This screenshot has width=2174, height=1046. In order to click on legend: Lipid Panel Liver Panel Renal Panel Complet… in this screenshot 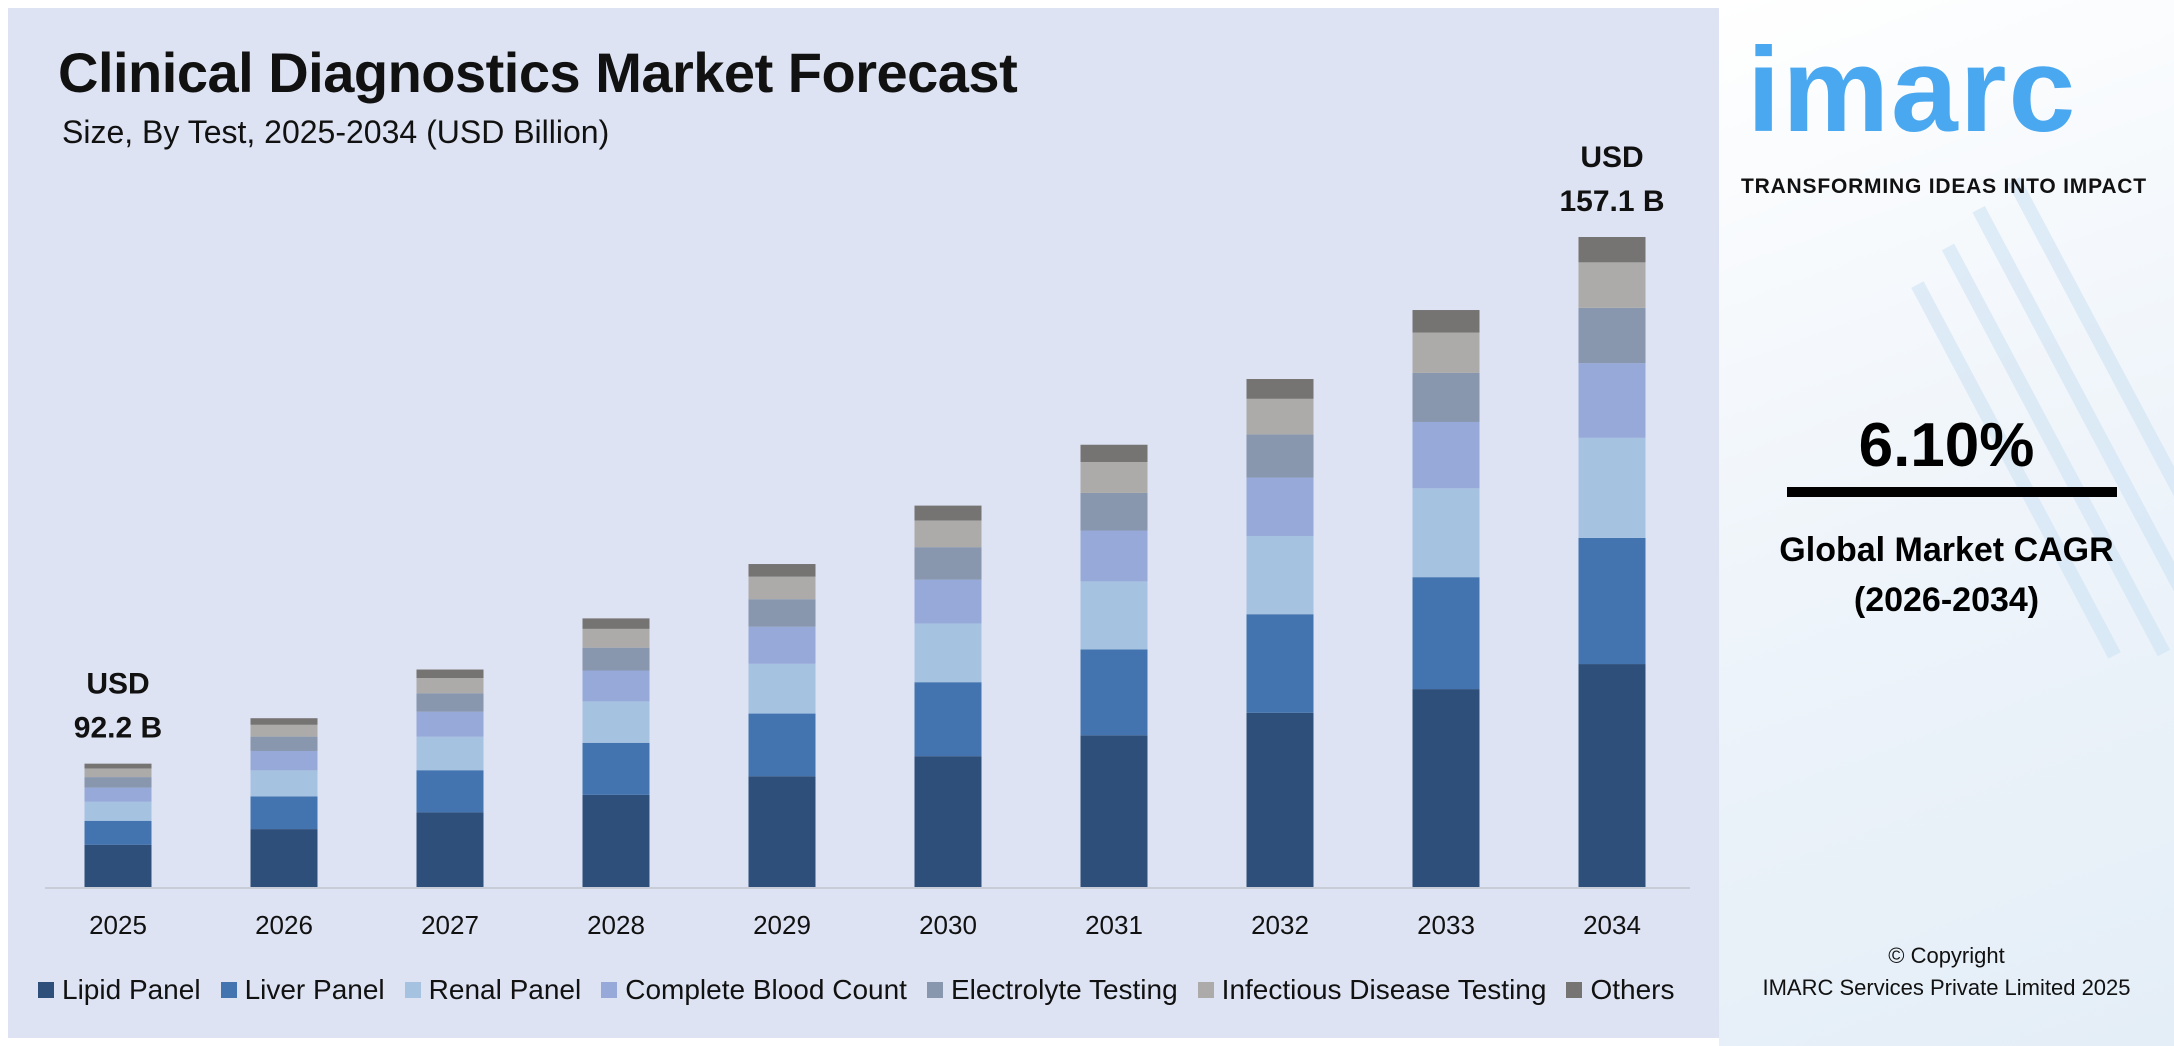, I will do `click(856, 990)`.